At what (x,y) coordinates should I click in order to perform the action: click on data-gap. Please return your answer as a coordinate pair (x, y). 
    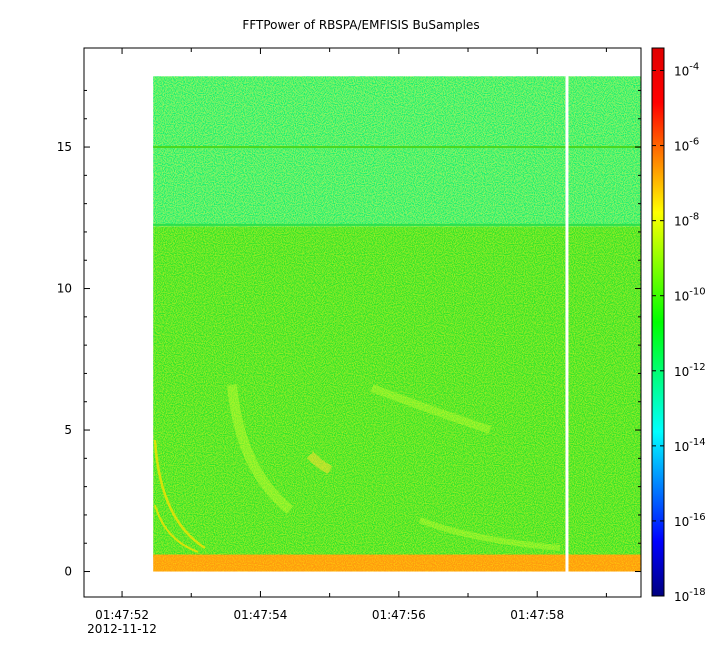
    Looking at the image, I should click on (567, 324).